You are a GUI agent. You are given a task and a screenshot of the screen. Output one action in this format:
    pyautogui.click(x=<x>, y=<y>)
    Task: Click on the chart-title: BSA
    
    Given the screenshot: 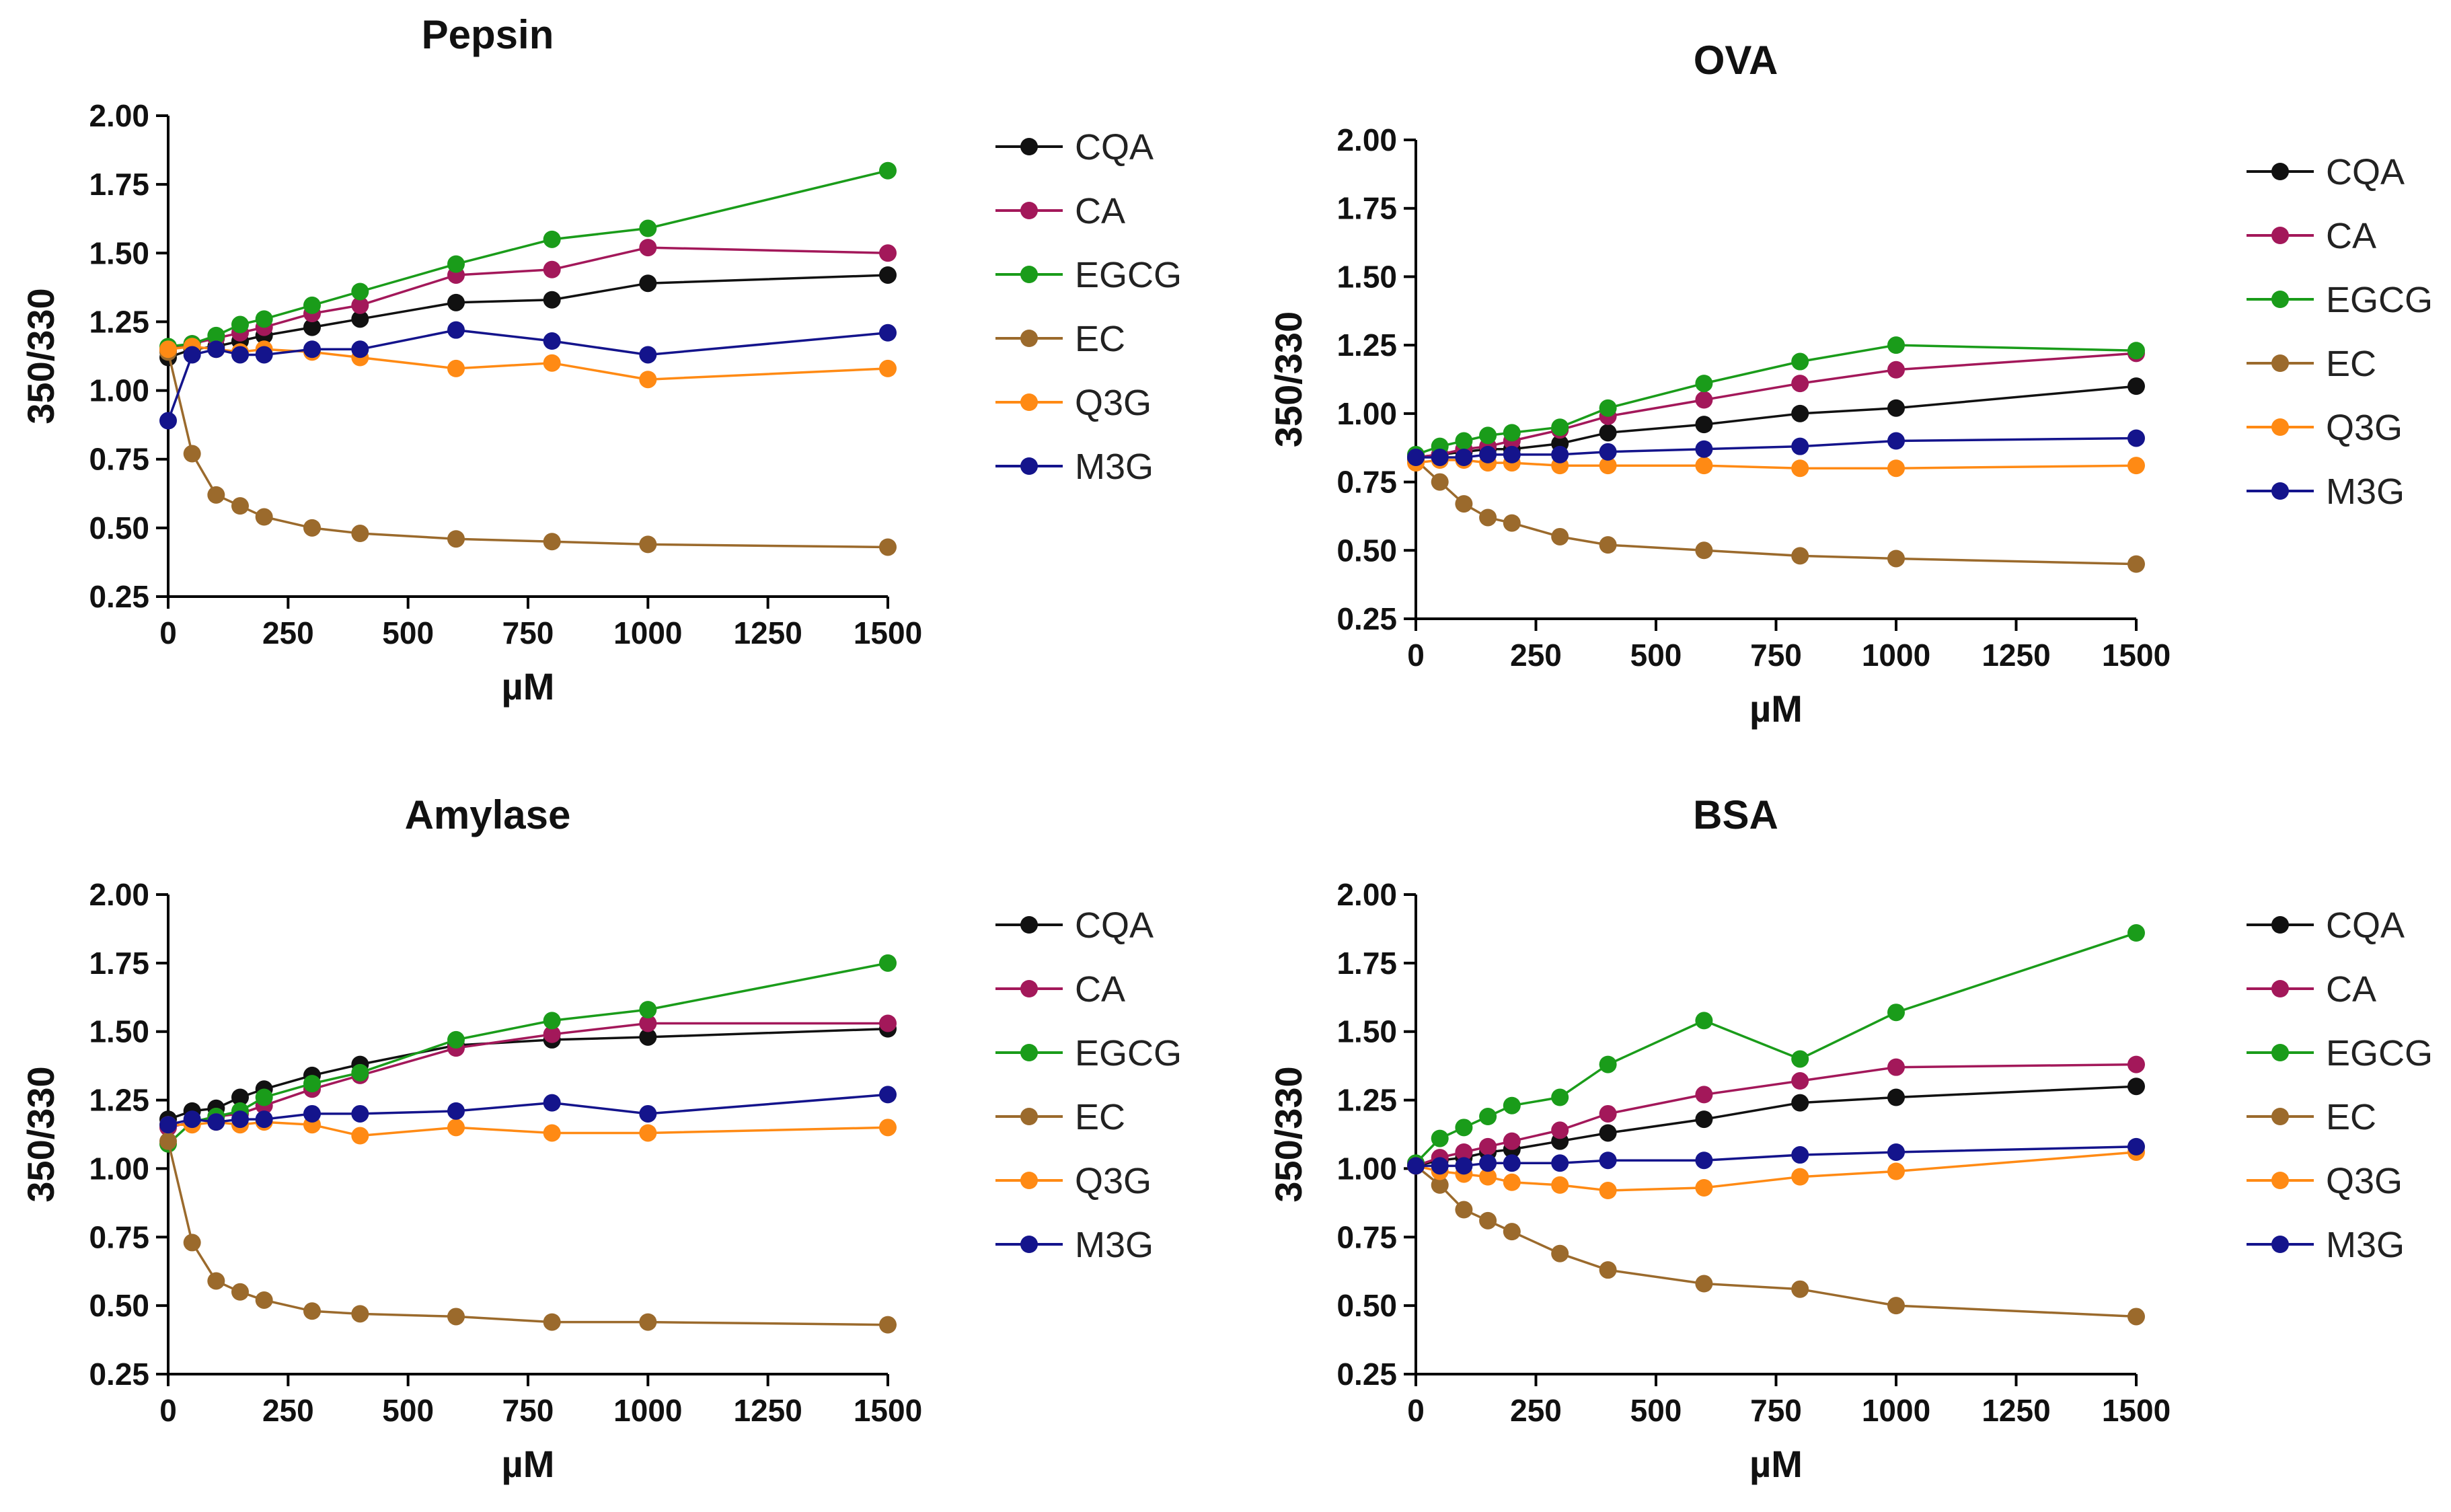 What is the action you would take?
    pyautogui.click(x=1735, y=814)
    